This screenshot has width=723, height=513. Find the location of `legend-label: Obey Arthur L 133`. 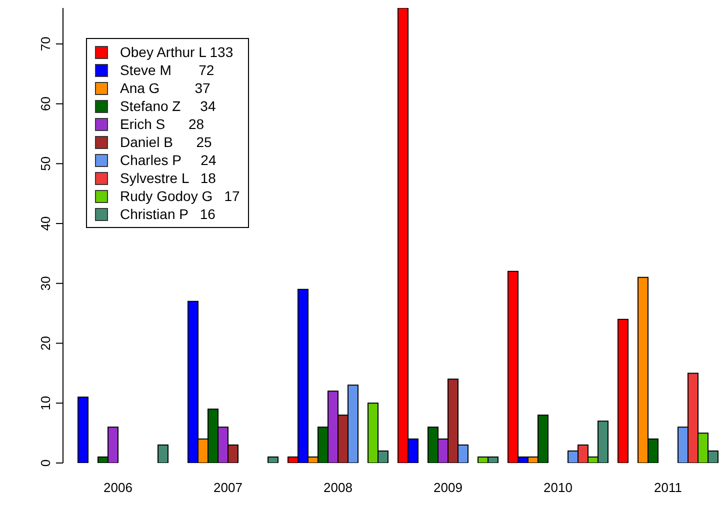

legend-label: Obey Arthur L 133 is located at coordinates (177, 52).